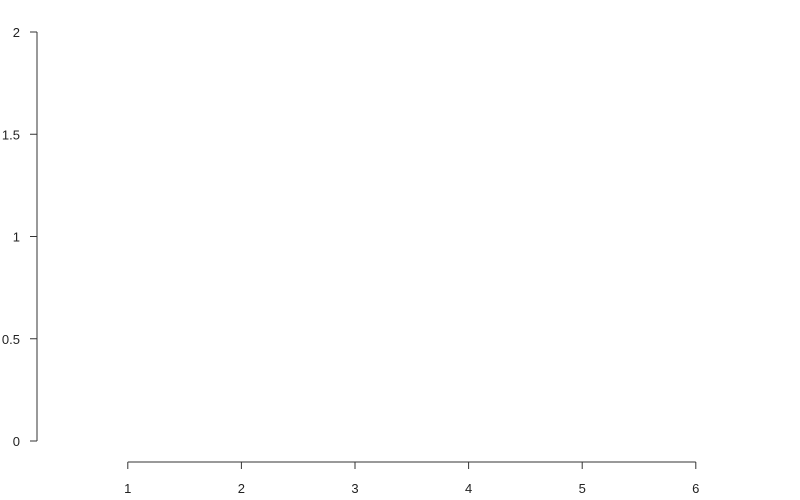 This screenshot has height=500, width=800. Describe the element at coordinates (354, 488) in the screenshot. I see `x-tick-label: 3` at that location.